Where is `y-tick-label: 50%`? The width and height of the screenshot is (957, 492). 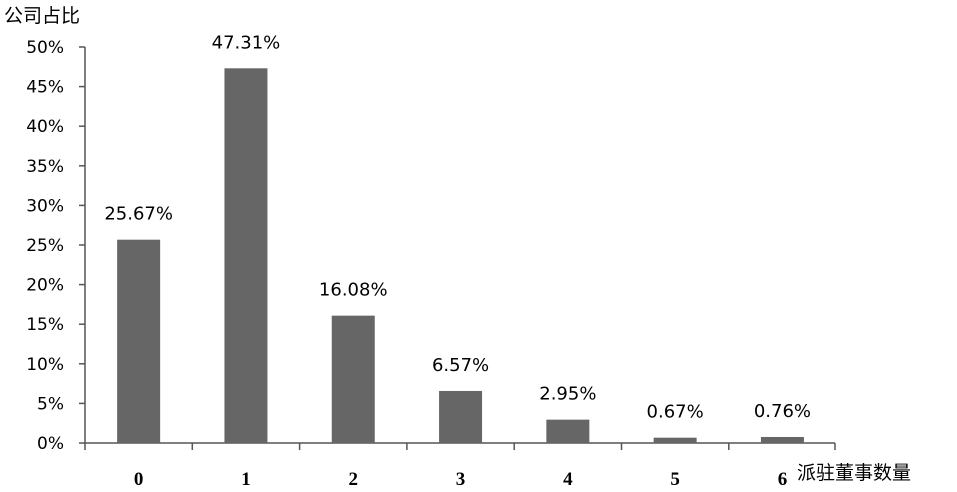
y-tick-label: 50% is located at coordinates (45, 48).